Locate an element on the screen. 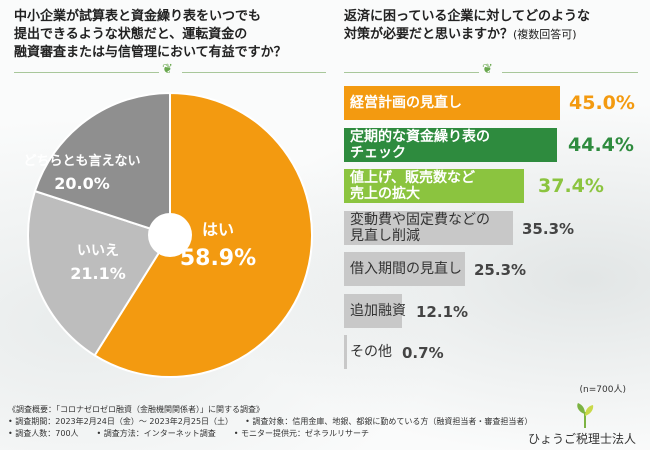 This screenshot has height=450, width=650. bar-row-3: 変動費や固定費などの 見直し削減 35.3% is located at coordinates (494, 227).